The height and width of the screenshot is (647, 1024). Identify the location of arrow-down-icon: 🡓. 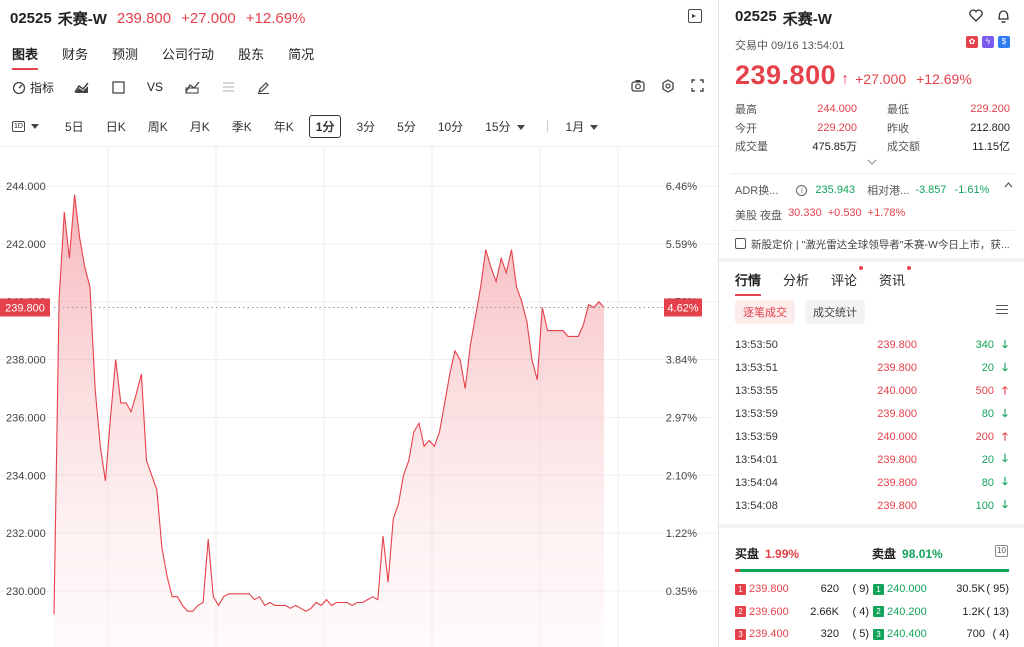
(1005, 482).